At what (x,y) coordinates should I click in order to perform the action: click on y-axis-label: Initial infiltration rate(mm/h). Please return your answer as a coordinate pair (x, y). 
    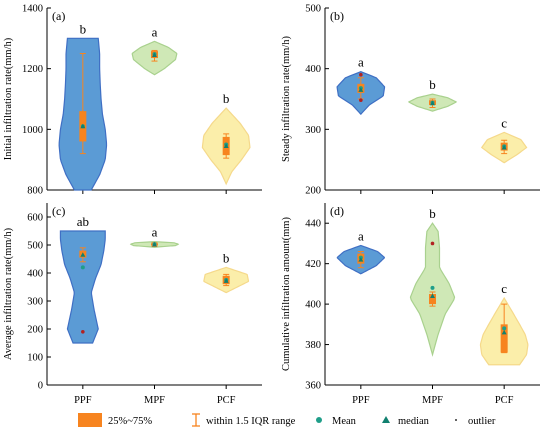
    Looking at the image, I should click on (8, 98).